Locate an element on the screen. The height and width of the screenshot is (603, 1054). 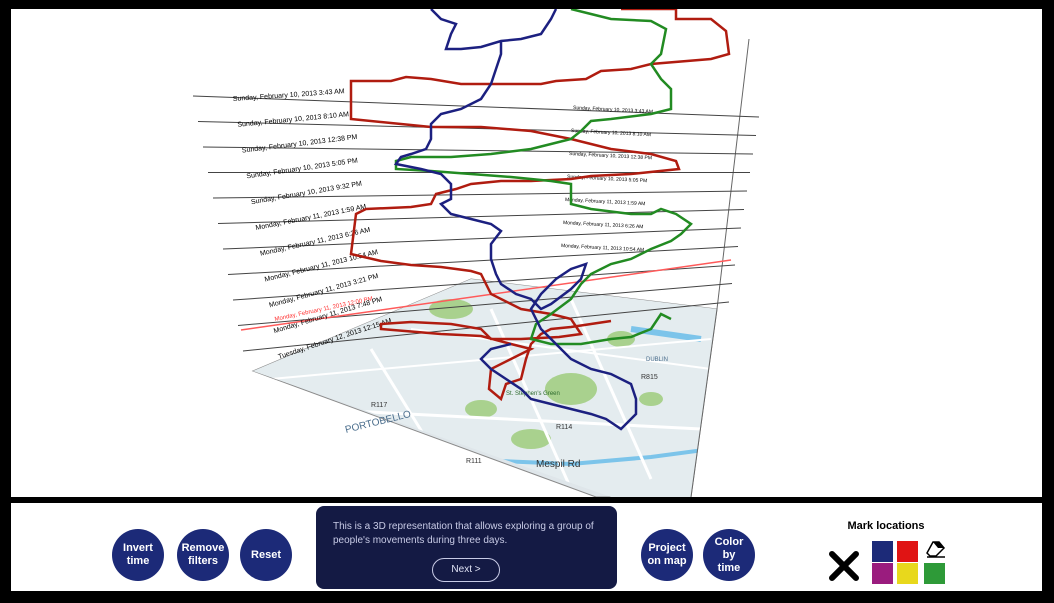
mark-locations-title: Mark locations is located at coordinates (886, 526).